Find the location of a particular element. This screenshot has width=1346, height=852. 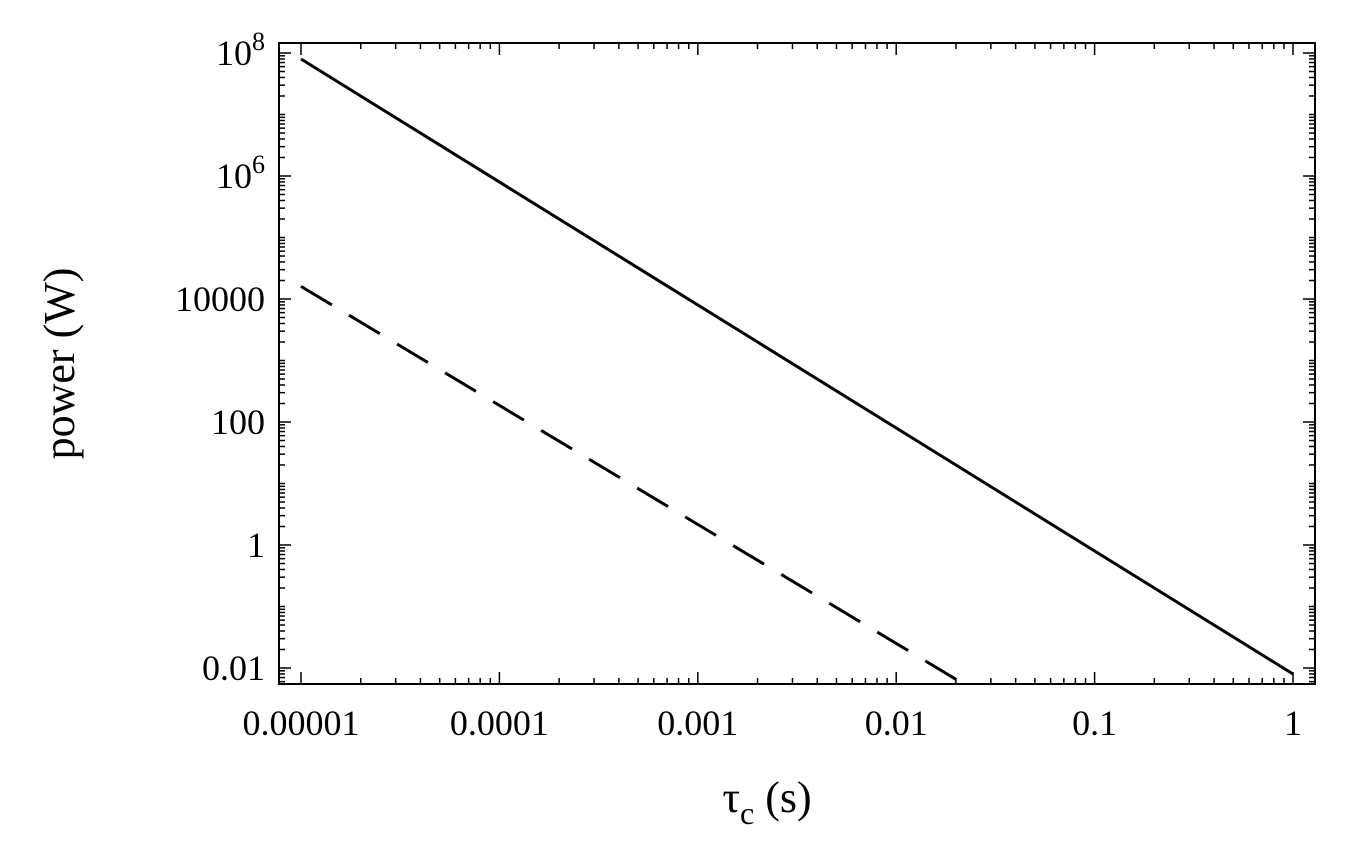

y-tick-label: 1 is located at coordinates (256, 545).